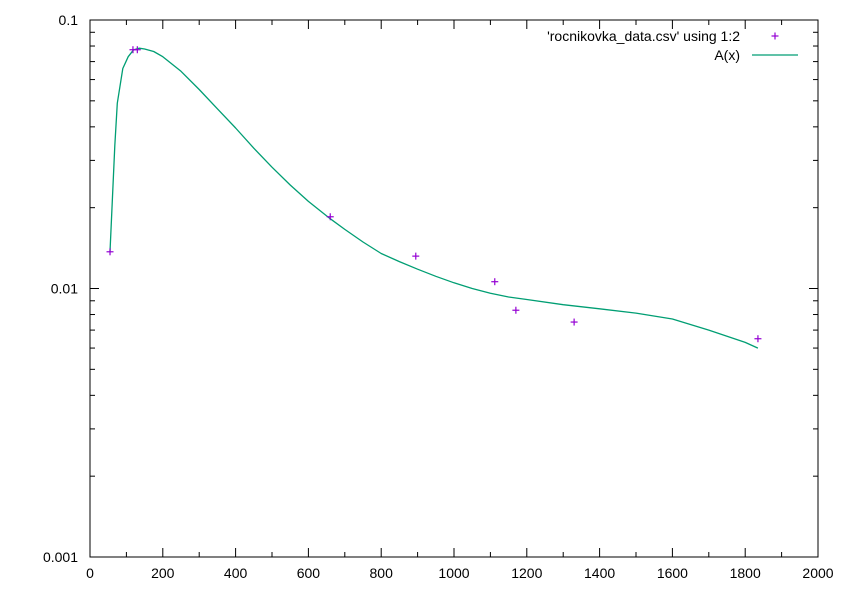 Image resolution: width=850 pixels, height=595 pixels. What do you see at coordinates (817, 573) in the screenshot?
I see `x-tick-label: 2000` at bounding box center [817, 573].